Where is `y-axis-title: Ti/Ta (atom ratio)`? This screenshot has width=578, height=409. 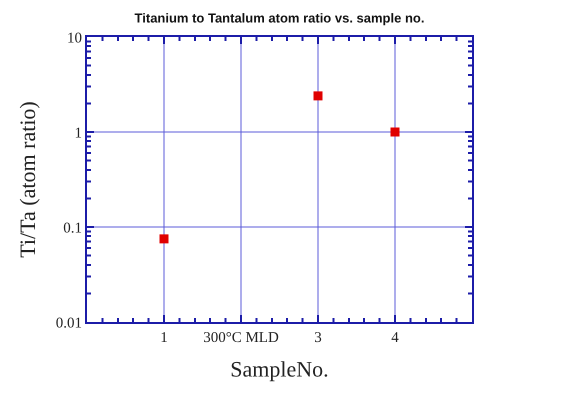 y-axis-title: Ti/Ta (atom ratio) is located at coordinates (27, 179).